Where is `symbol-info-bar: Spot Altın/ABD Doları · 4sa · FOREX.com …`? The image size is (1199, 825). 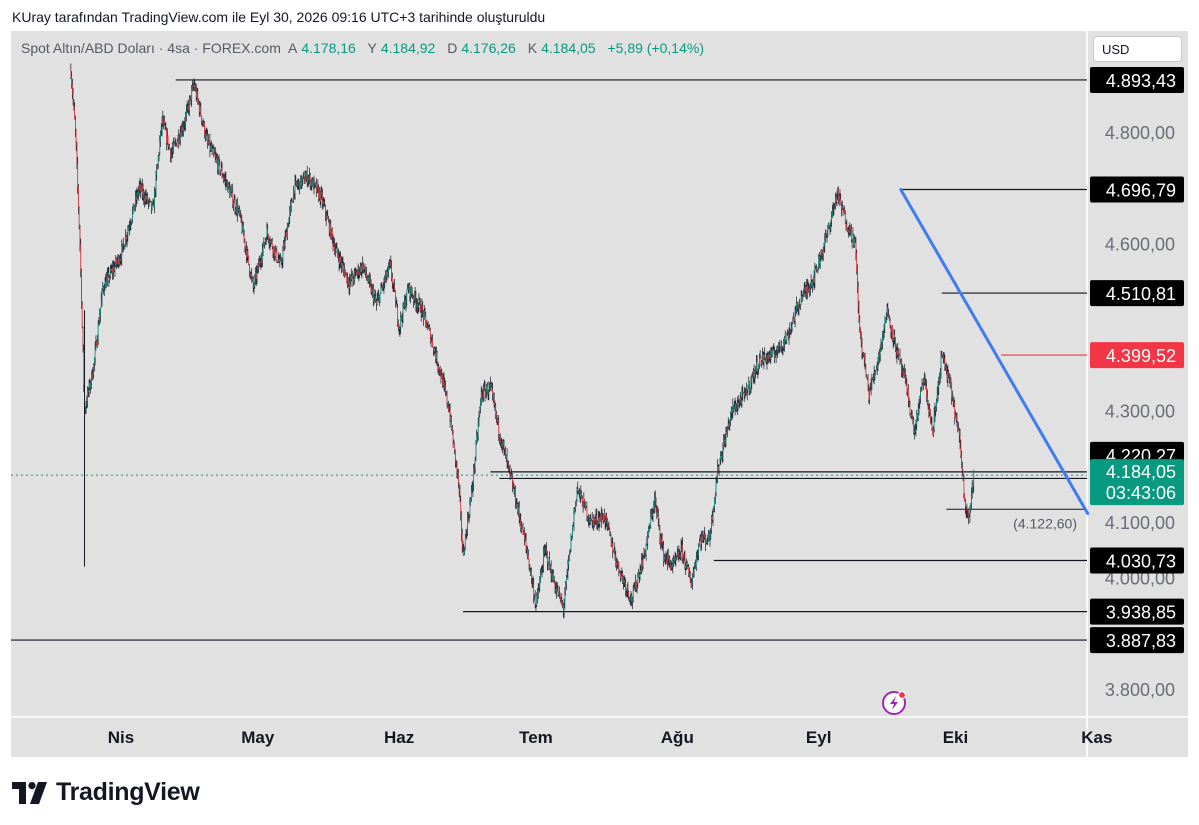
symbol-info-bar: Spot Altın/ABD Doları · 4sa · FOREX.com … is located at coordinates (366, 48).